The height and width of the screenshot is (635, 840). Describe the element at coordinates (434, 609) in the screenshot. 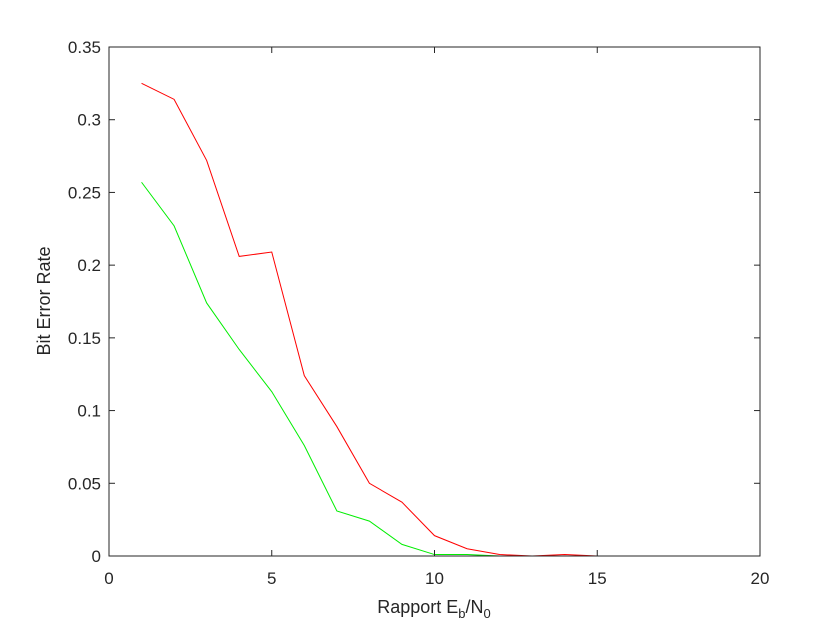

I see `x-axis-label: Rapport Eb/N0` at that location.